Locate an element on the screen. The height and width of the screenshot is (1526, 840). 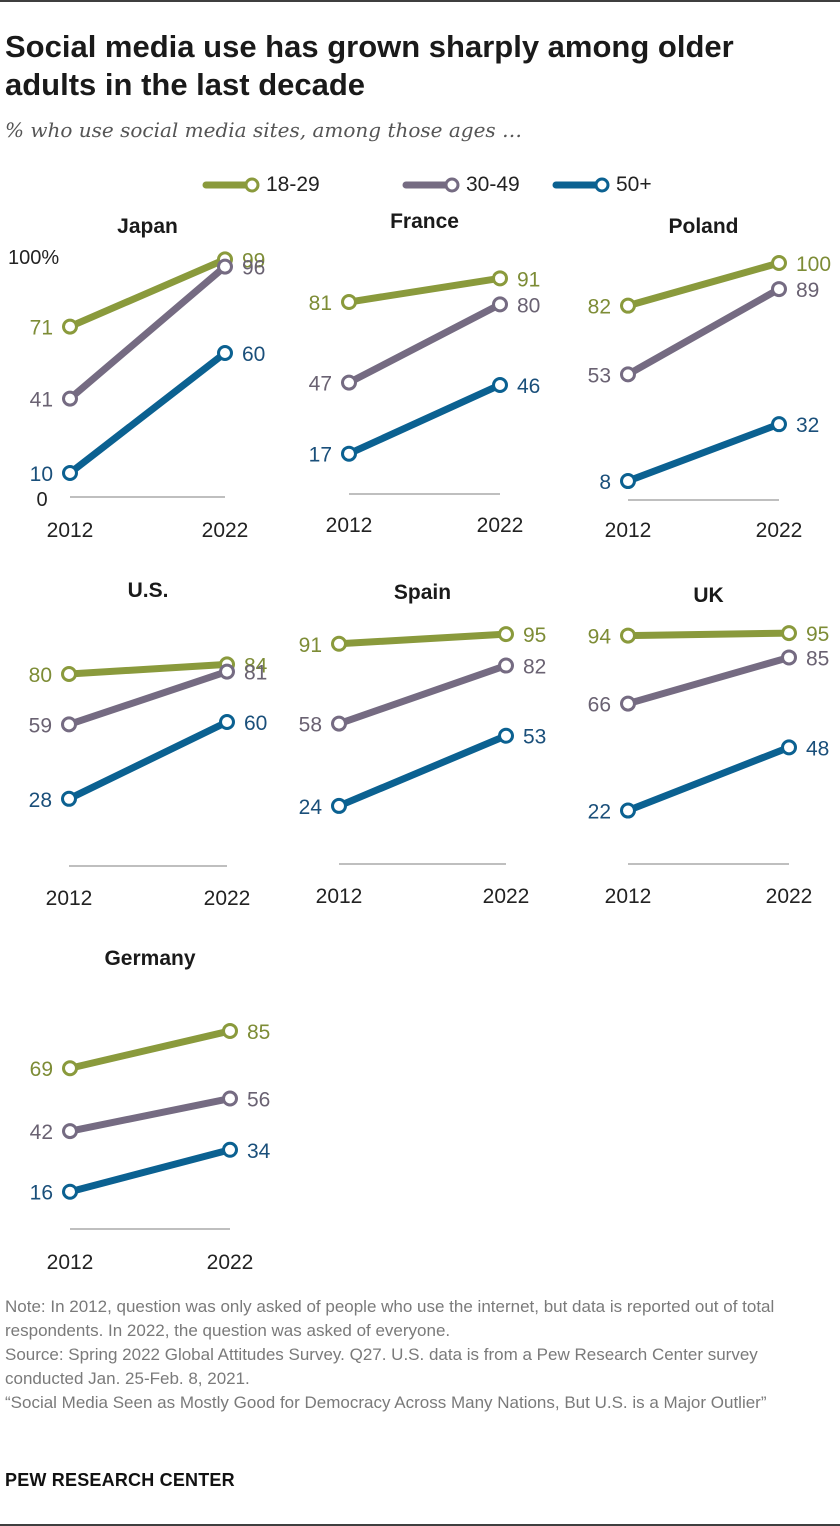
point-germany-30-49-2012 is located at coordinates (70, 1131).